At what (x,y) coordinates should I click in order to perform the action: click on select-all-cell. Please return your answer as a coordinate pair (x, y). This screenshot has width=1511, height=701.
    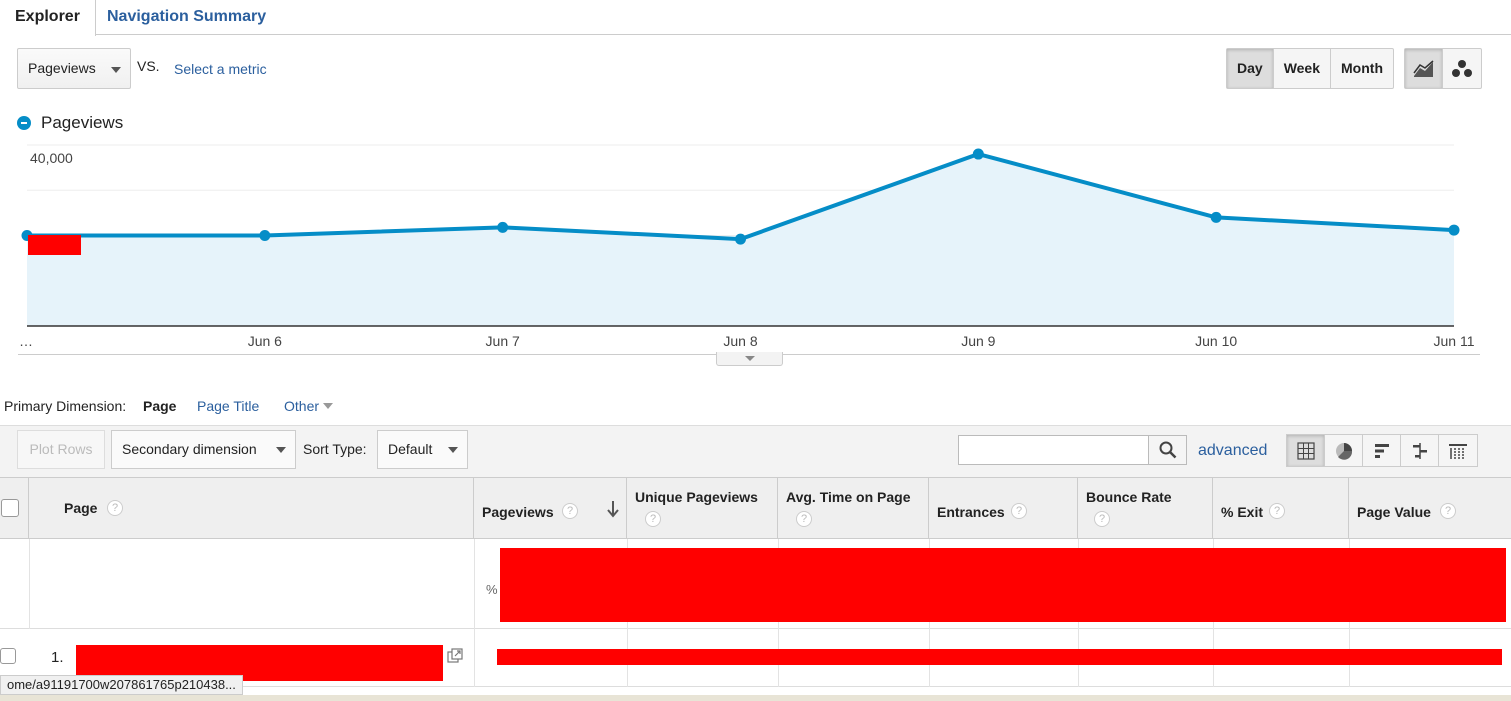
    Looking at the image, I should click on (14, 508).